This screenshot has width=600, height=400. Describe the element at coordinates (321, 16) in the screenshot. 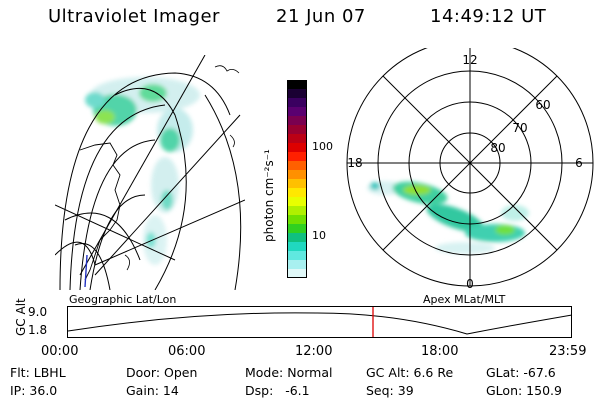

I see `date-label: 21 Jun 07` at that location.